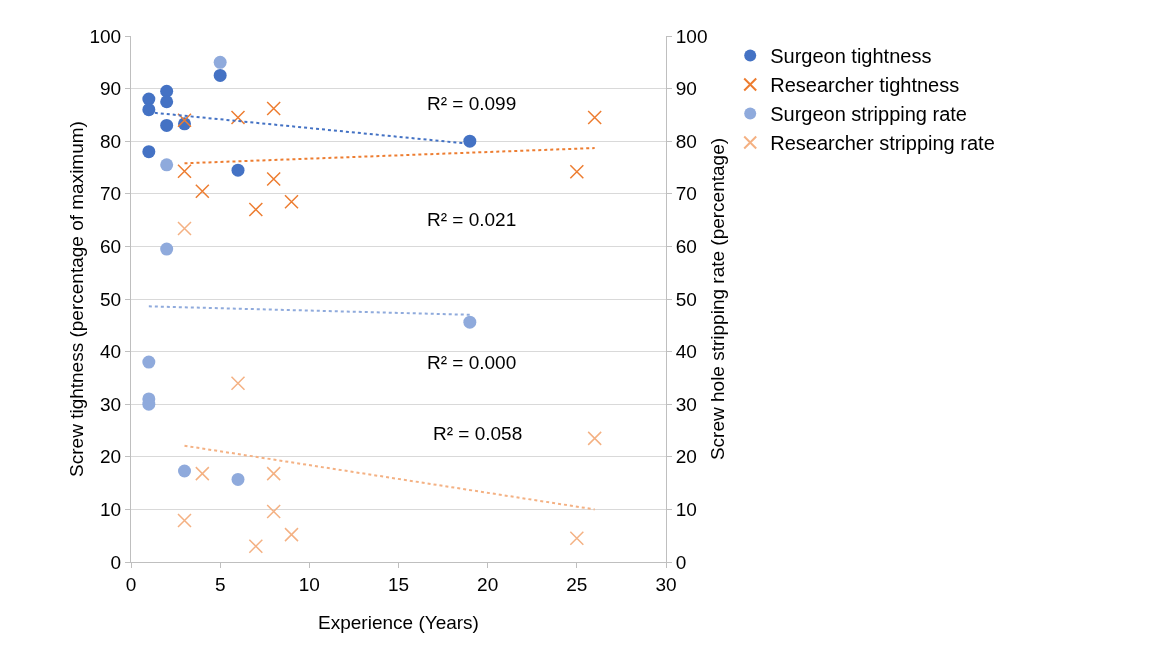 The height and width of the screenshot is (666, 1171). What do you see at coordinates (865, 85) in the screenshot?
I see `legend-label: Researcher tightness` at bounding box center [865, 85].